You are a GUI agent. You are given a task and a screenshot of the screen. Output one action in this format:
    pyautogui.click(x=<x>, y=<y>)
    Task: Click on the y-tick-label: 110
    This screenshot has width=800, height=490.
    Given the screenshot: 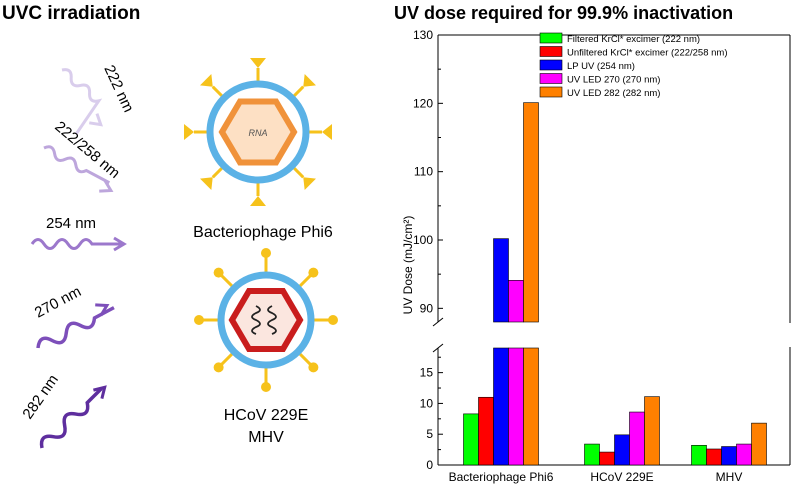 What is the action you would take?
    pyautogui.click(x=423, y=172)
    